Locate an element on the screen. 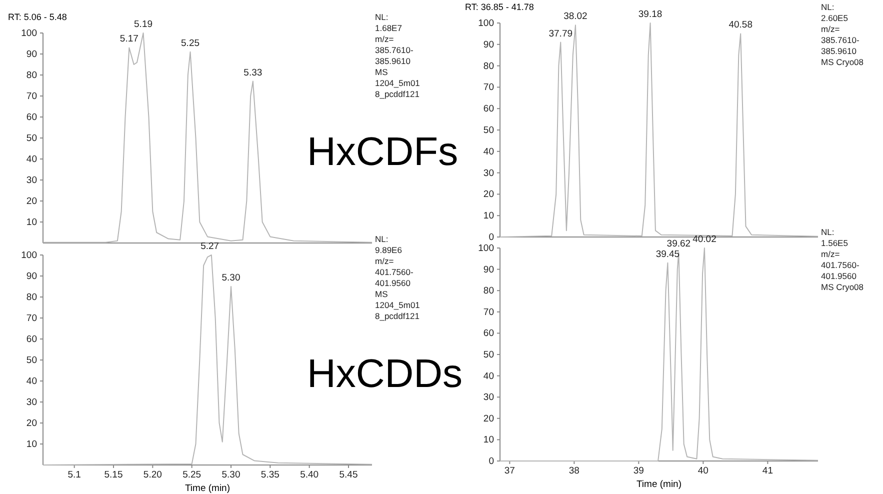 The height and width of the screenshot is (494, 883). annotation: 40.02 is located at coordinates (704, 239).